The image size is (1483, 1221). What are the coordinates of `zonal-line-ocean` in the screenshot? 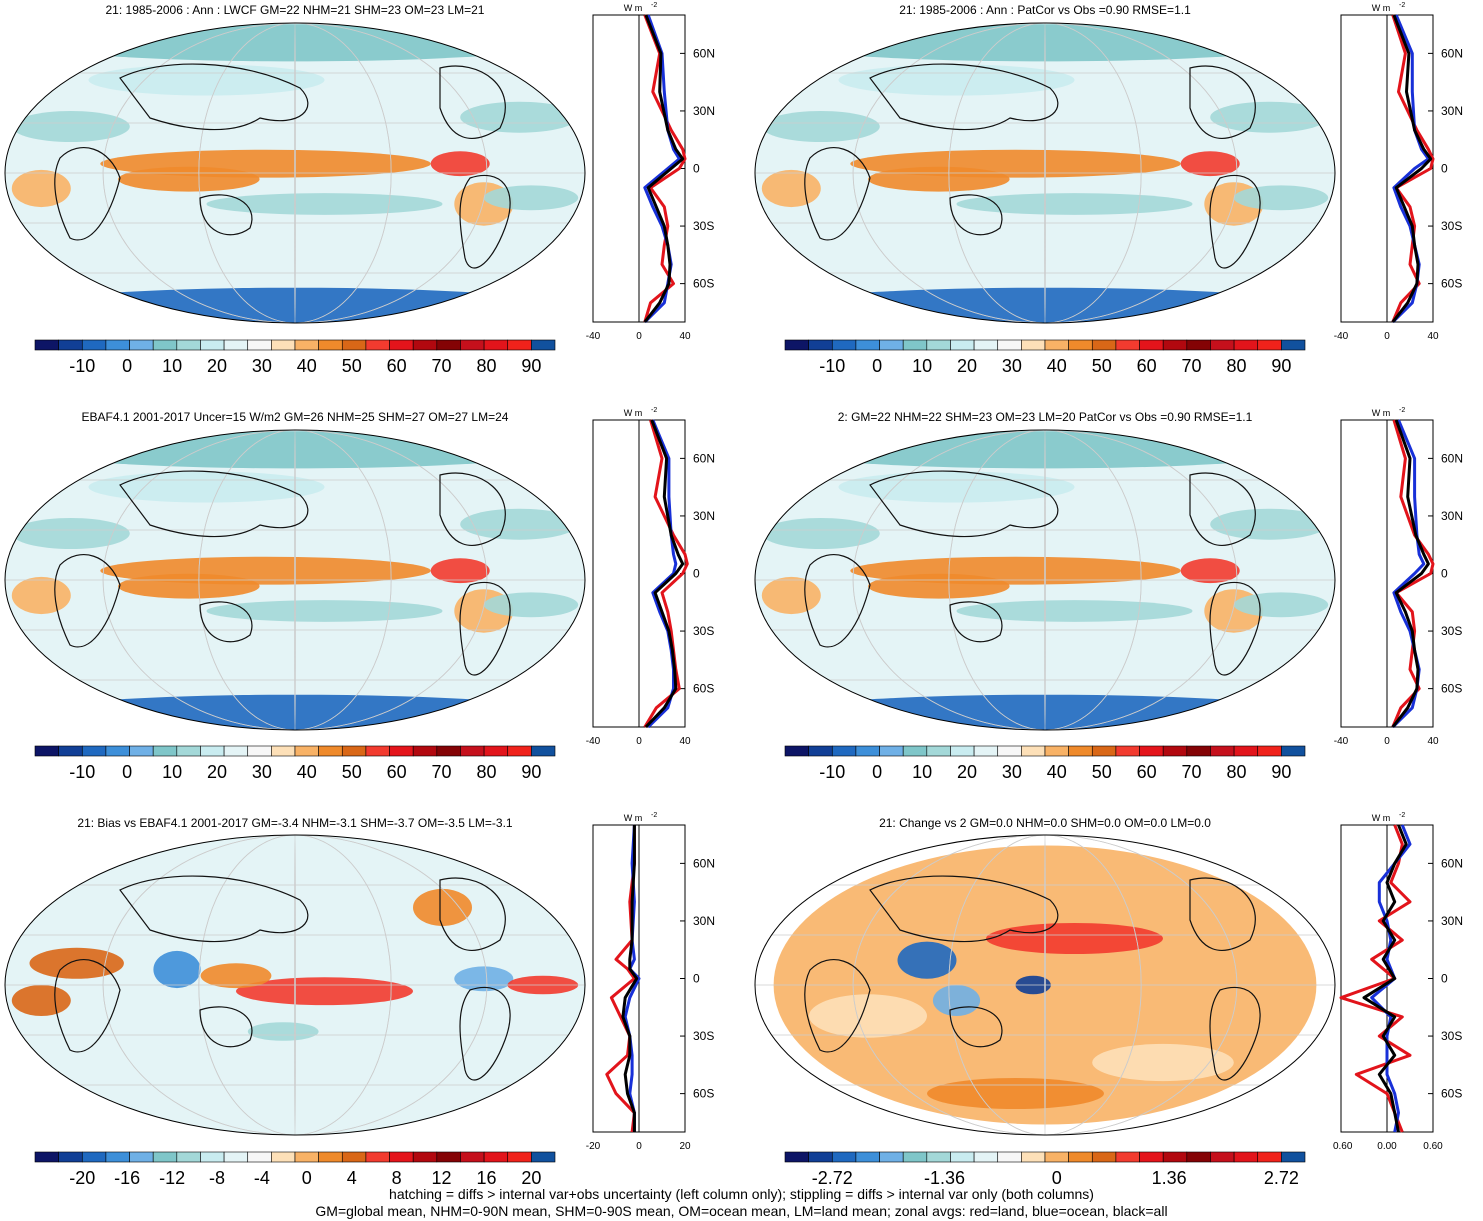 It's located at (632, 978).